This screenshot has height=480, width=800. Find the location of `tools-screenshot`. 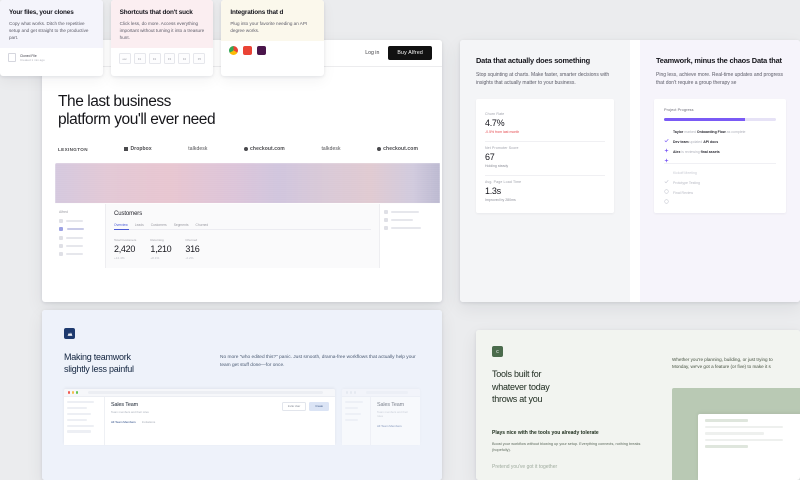

tools-screenshot is located at coordinates (736, 434).